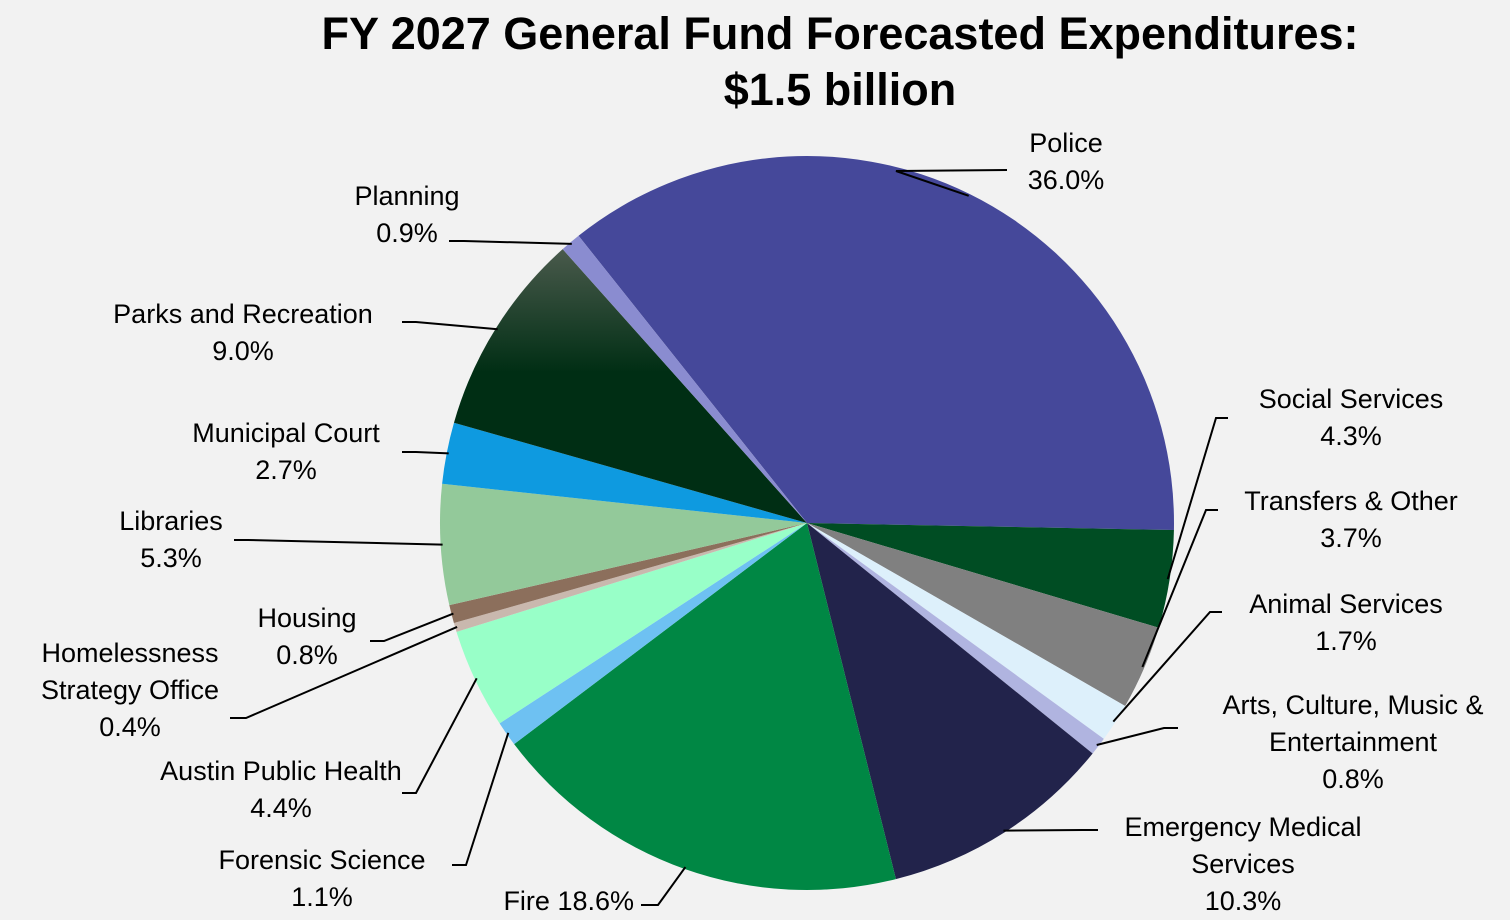 This screenshot has height=920, width=1510. I want to click on leader-line-animal-services, so click(1167, 667).